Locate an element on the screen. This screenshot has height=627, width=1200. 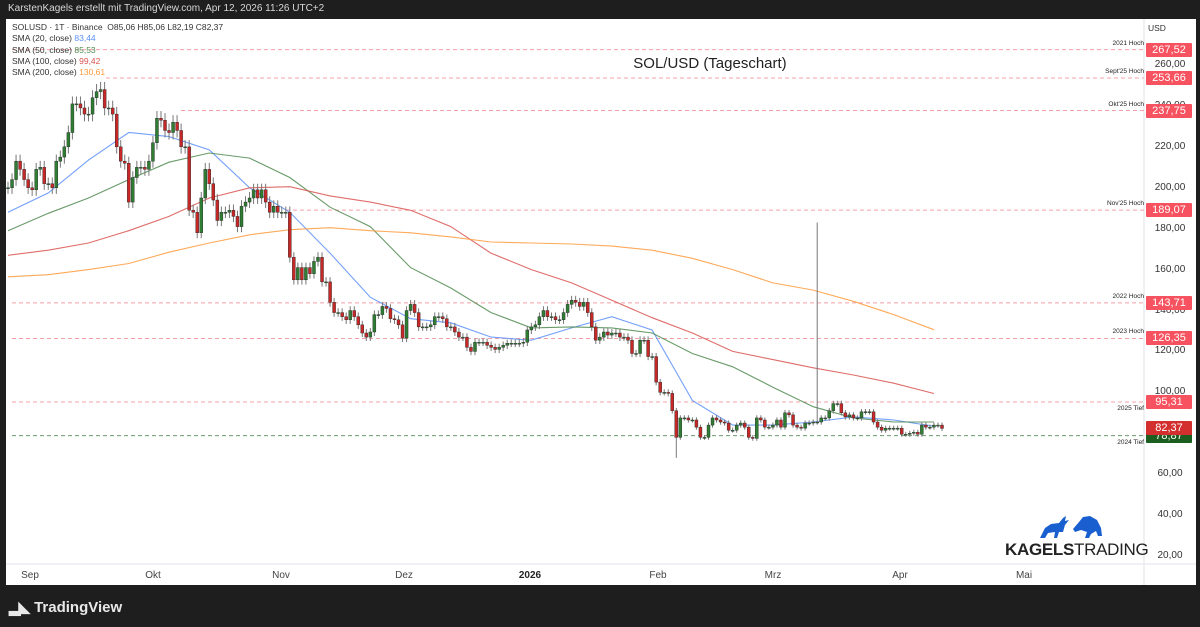
time-tick-label: Nov is located at coordinates (281, 575).